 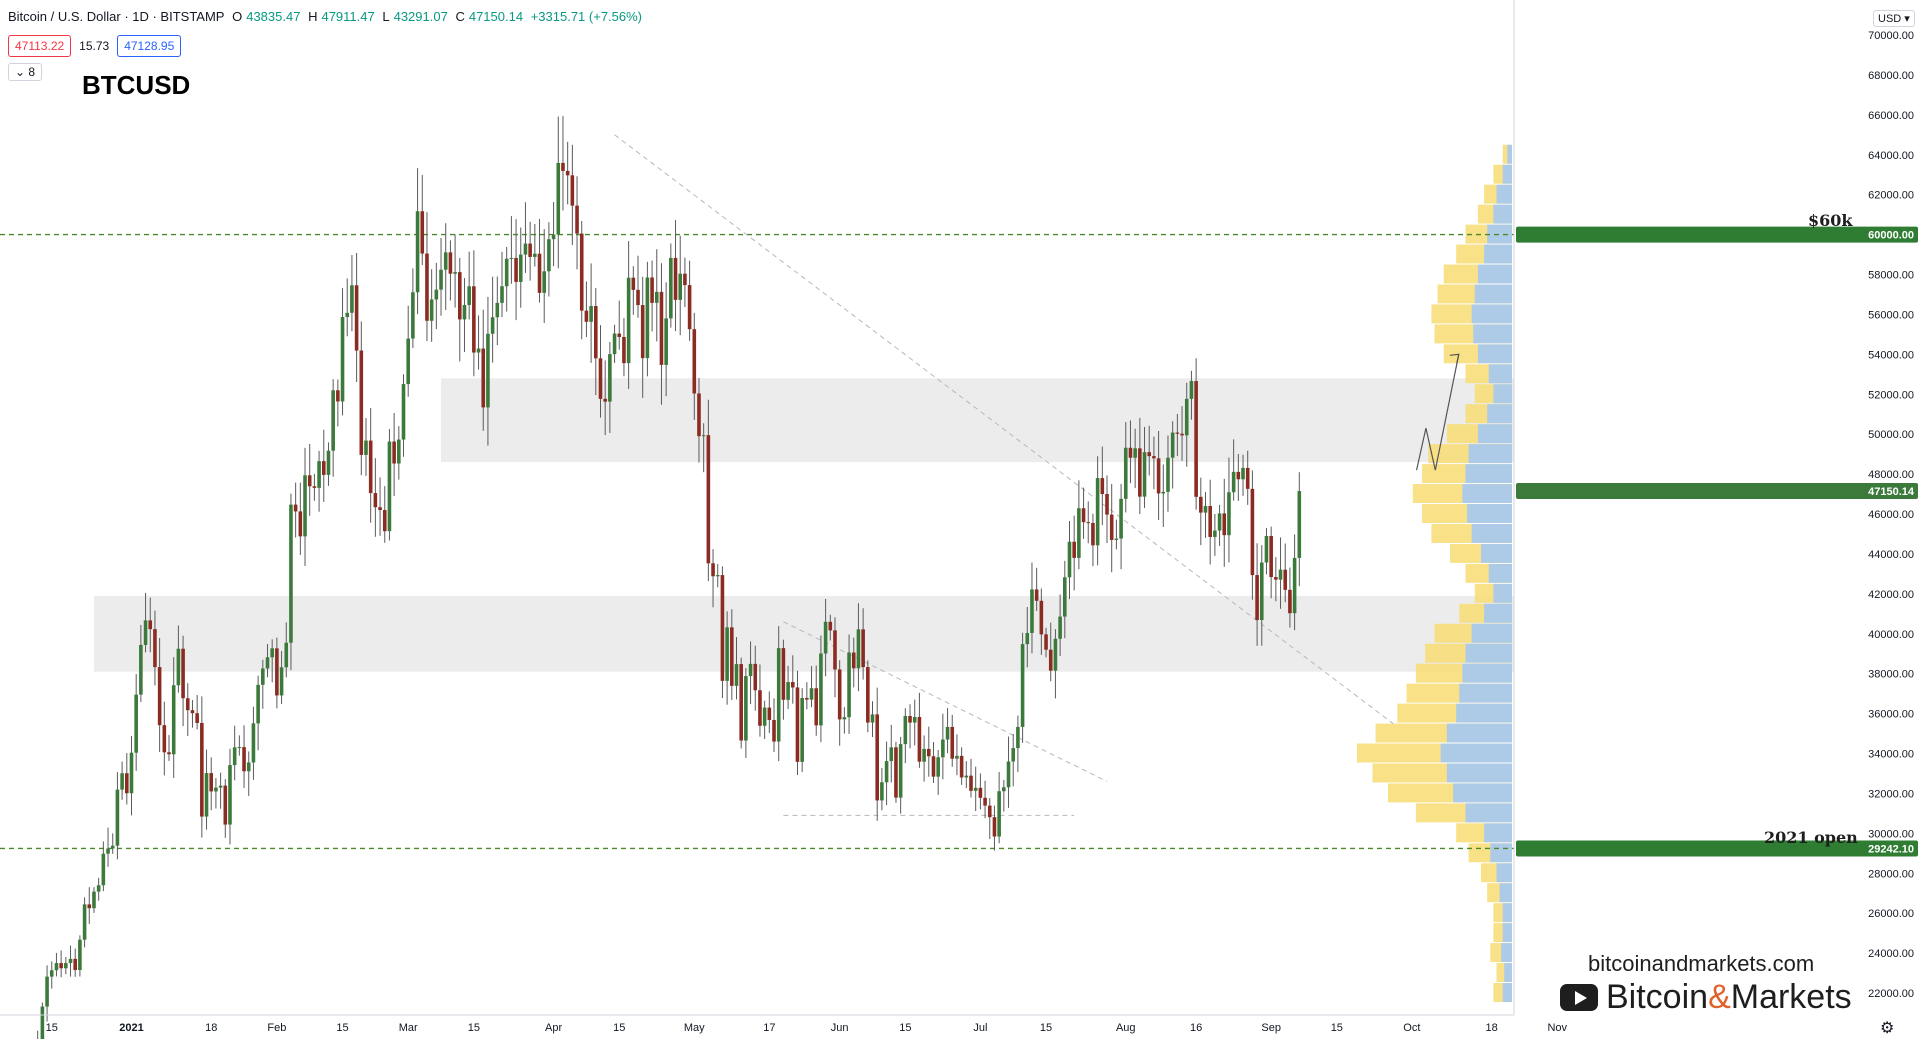 I want to click on buy-button: 47128.95, so click(x=149, y=46).